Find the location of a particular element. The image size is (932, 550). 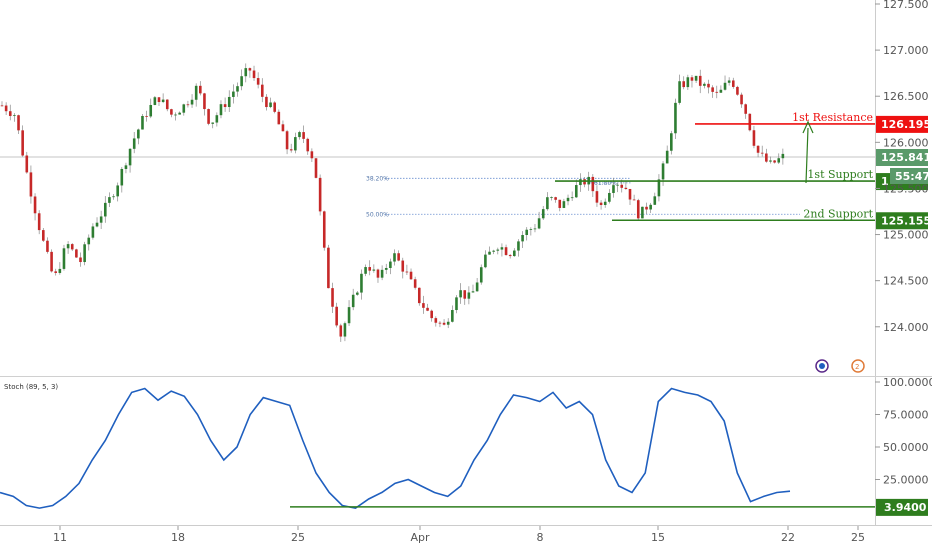

level-badge-text: 126.195 is located at coordinates (906, 124).